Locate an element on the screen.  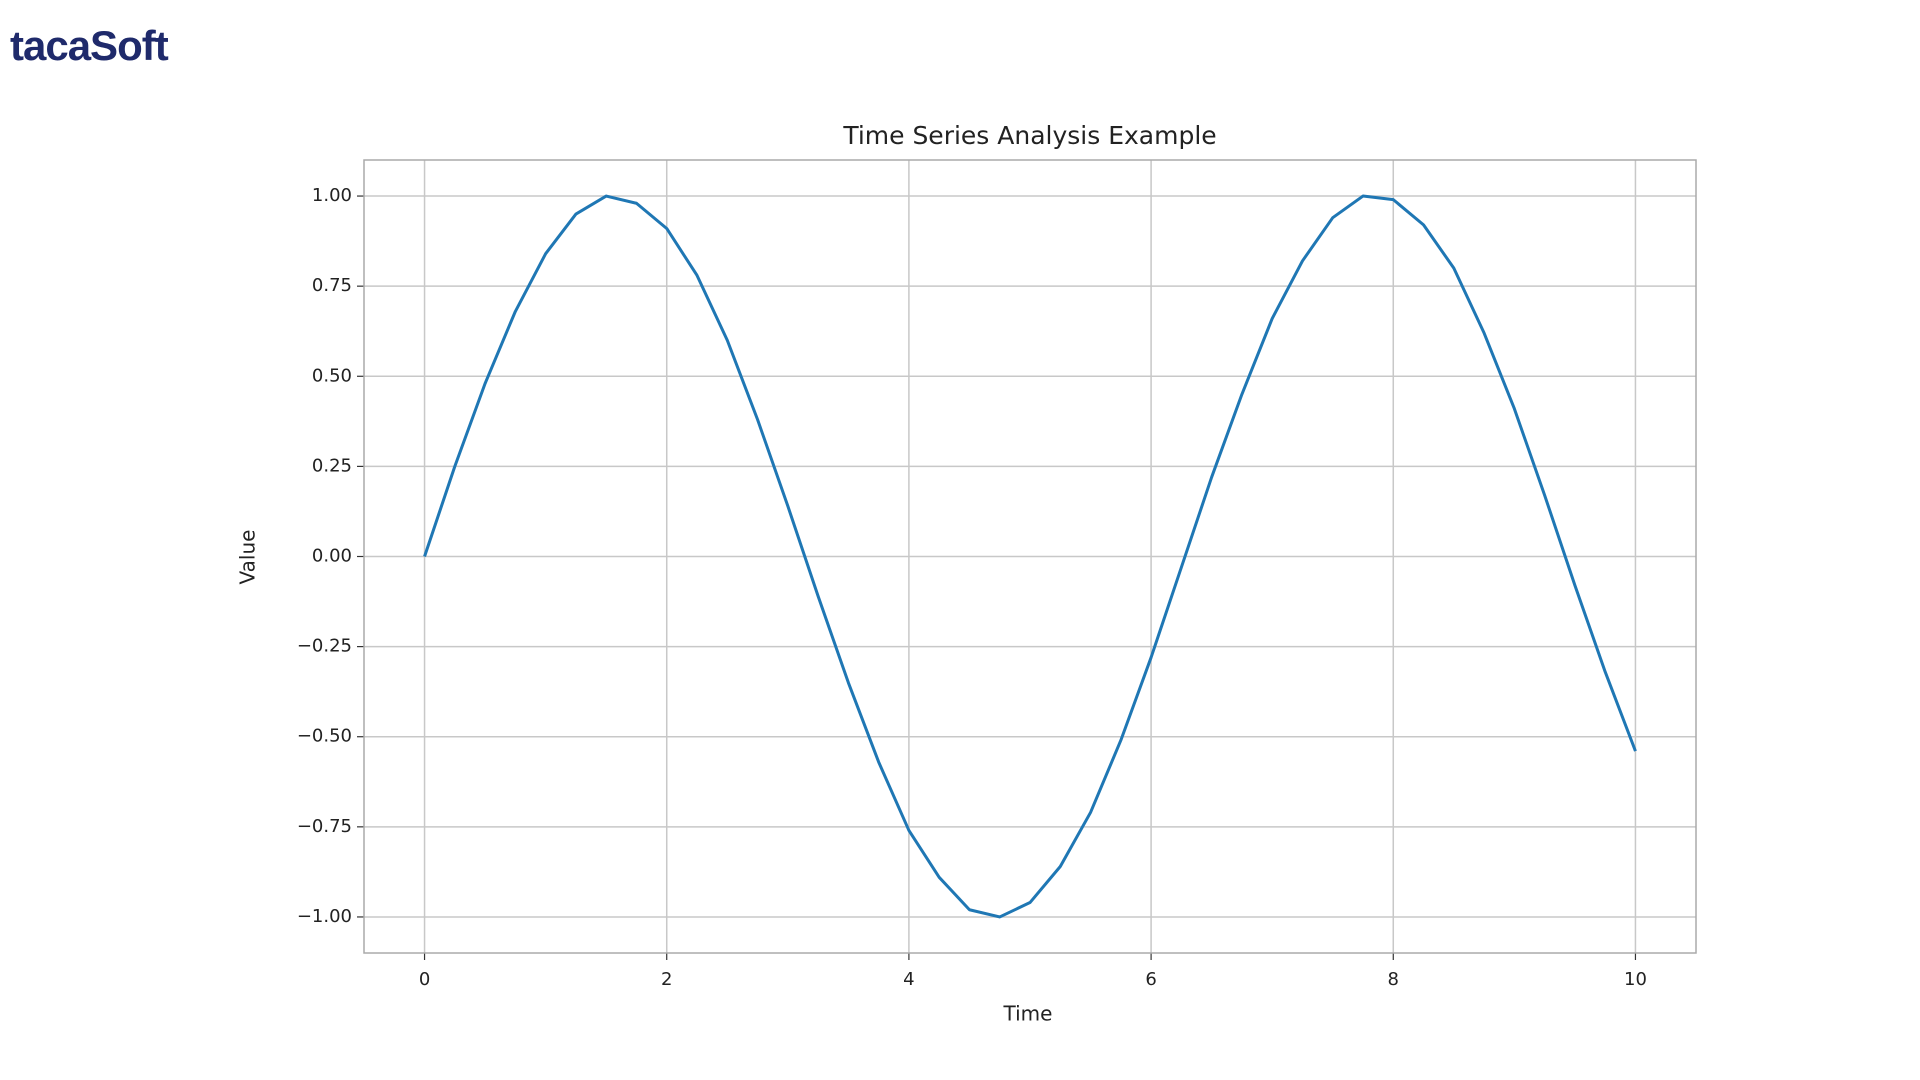
x-tick-label: 2 is located at coordinates (666, 979).